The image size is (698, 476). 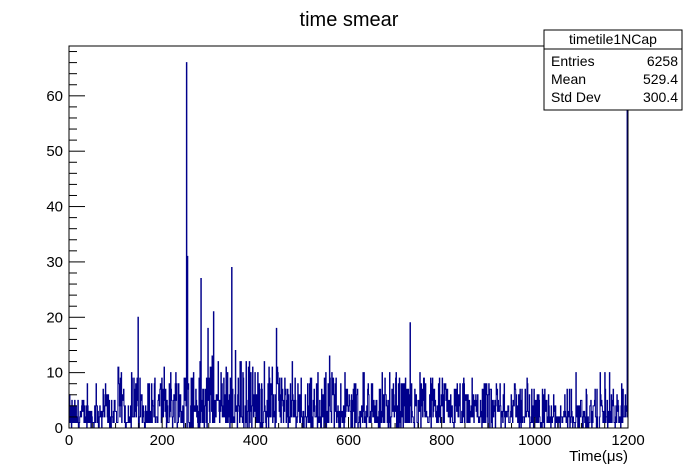 What do you see at coordinates (627, 440) in the screenshot?
I see `x-tick-label: 1200` at bounding box center [627, 440].